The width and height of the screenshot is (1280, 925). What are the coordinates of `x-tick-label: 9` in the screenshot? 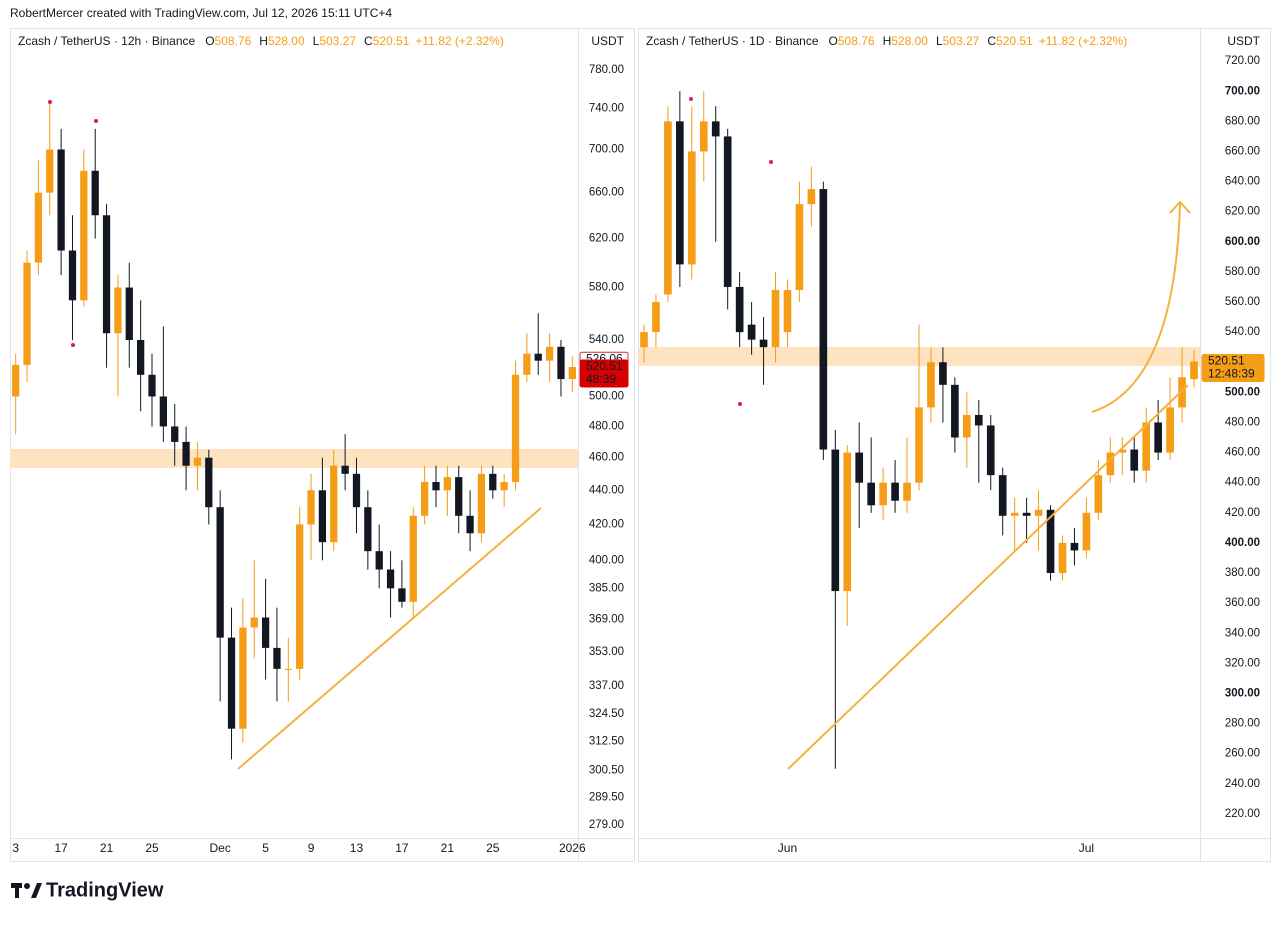 It's located at (311, 848).